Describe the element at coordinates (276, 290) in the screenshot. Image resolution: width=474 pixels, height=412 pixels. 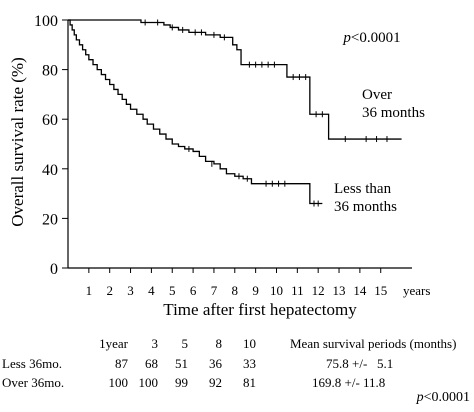
I see `x-tick-label: 10` at that location.